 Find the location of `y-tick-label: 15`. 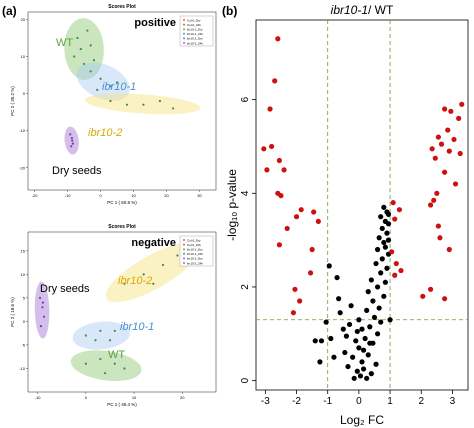

y-tick-label: 15 is located at coordinates (23, 250).